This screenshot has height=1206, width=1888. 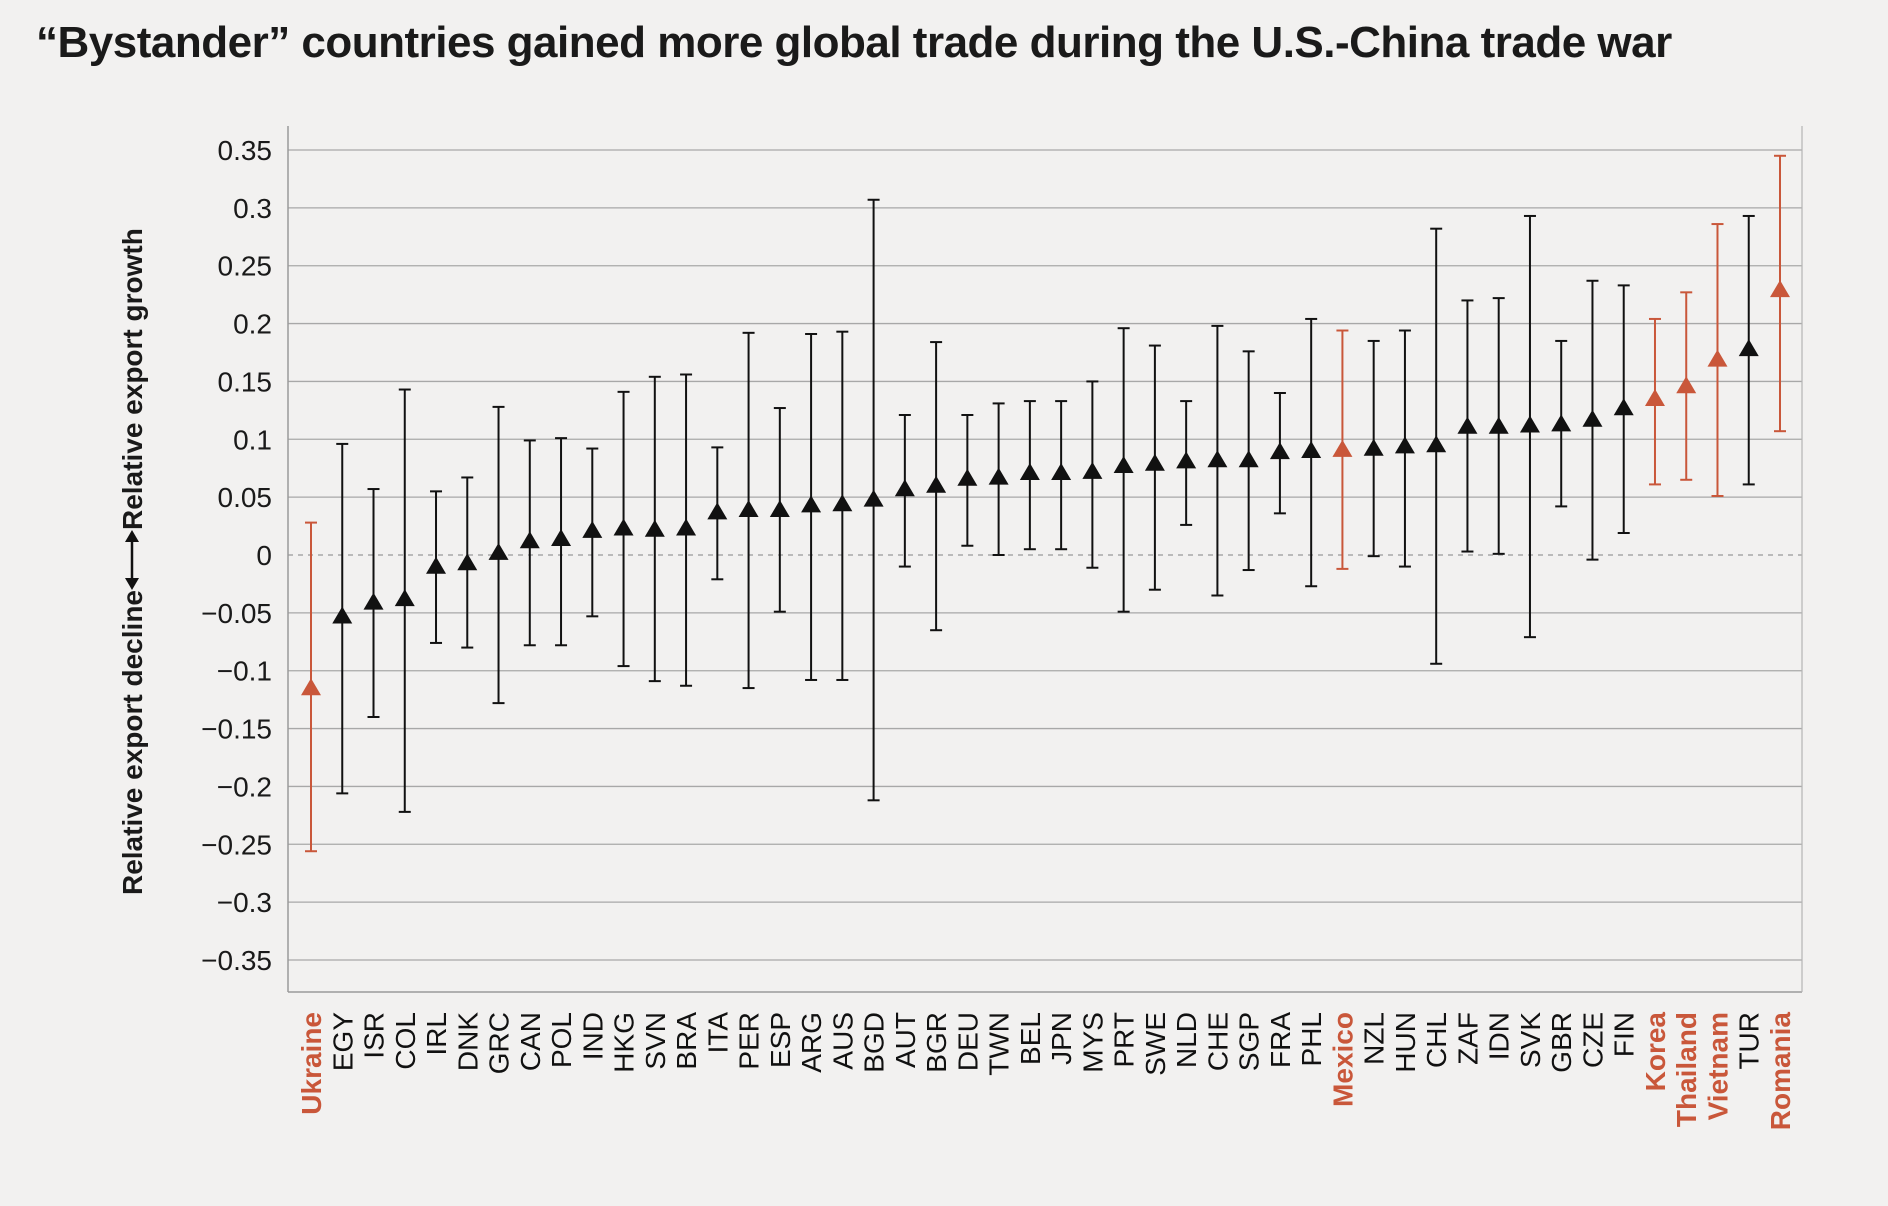 What do you see at coordinates (1717, 1066) in the screenshot?
I see `x-category-label: Vietnam` at bounding box center [1717, 1066].